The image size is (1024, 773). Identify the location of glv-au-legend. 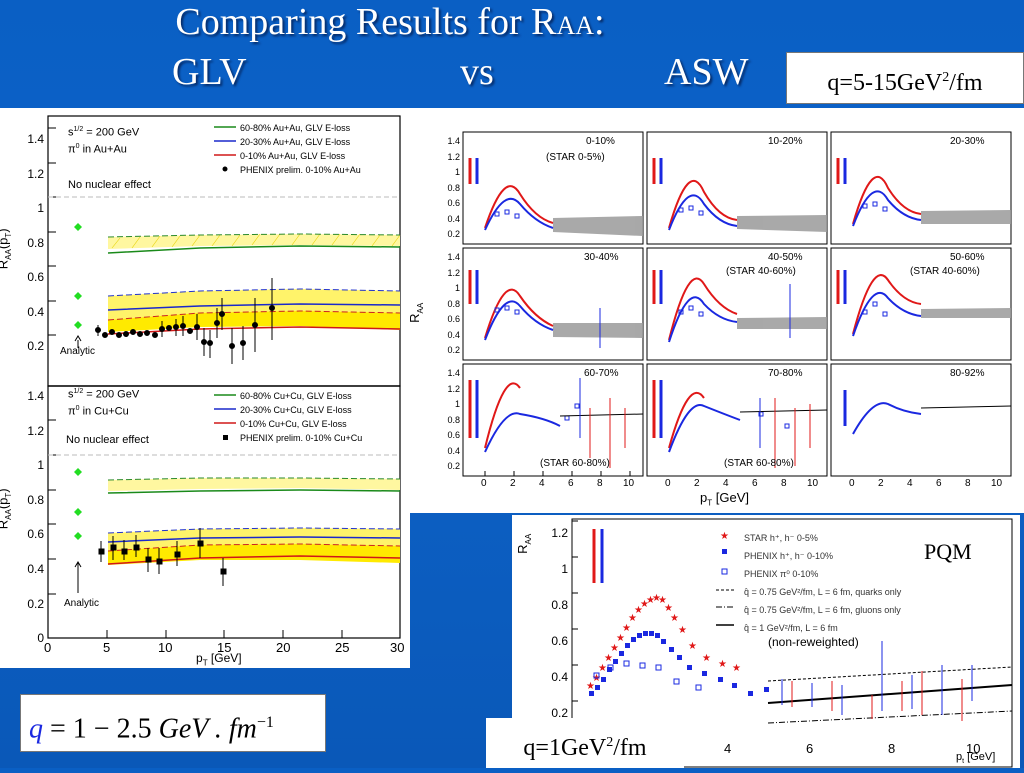
(225, 149).